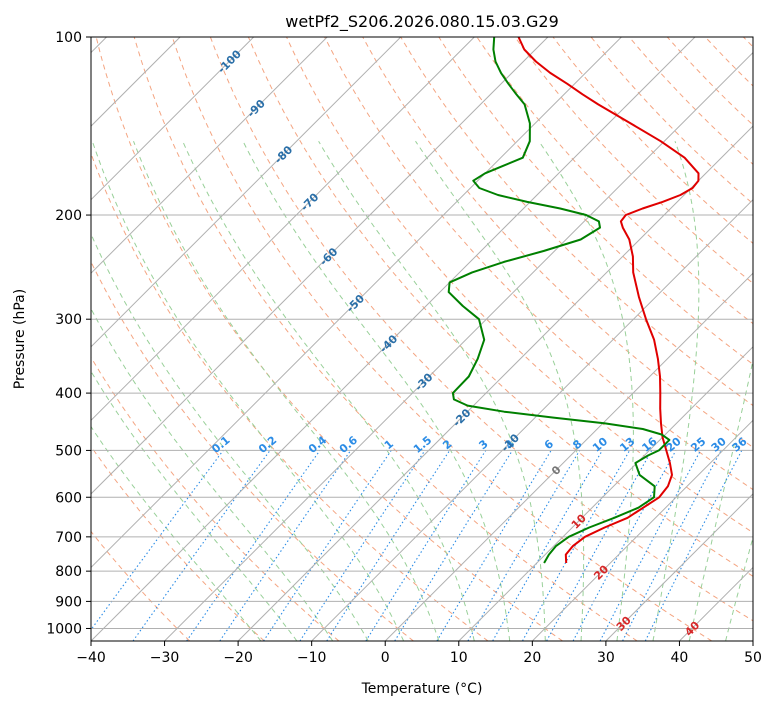 This screenshot has width=775, height=708. I want to click on x-tick-label: 30, so click(606, 658).